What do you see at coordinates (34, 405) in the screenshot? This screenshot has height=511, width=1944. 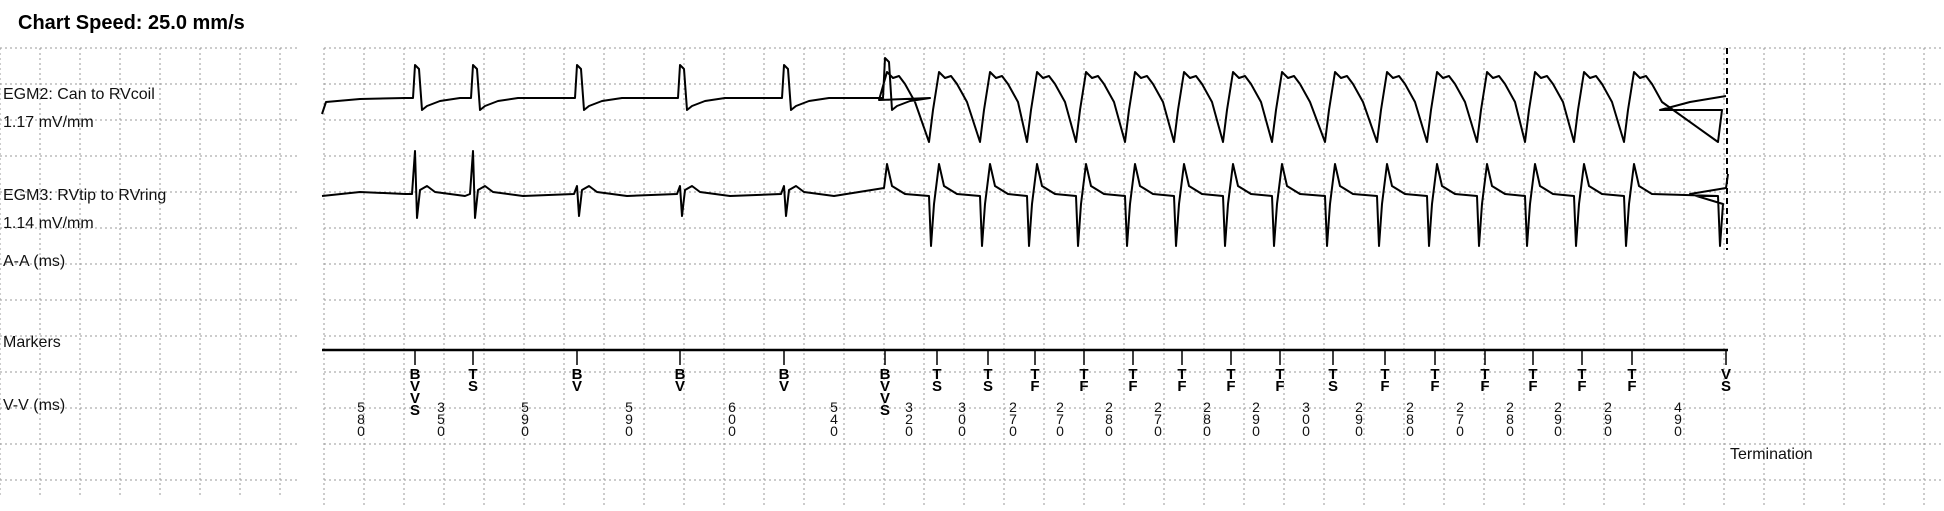 I see `vv-label: V-V (ms)` at bounding box center [34, 405].